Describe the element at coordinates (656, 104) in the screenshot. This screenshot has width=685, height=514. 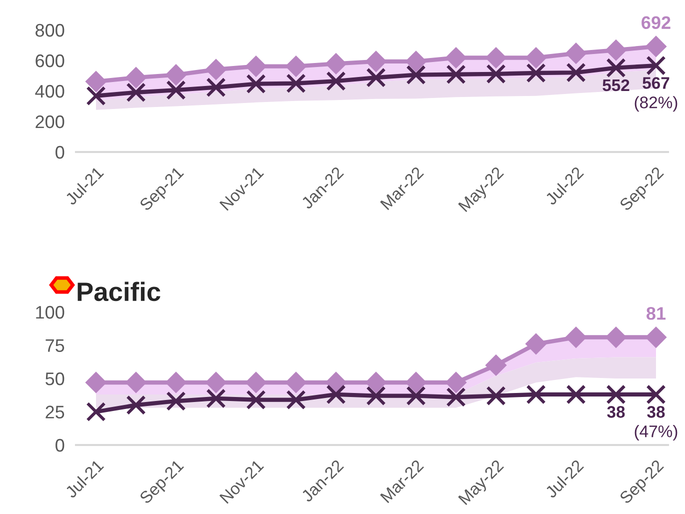
I see `annotation: (82%)` at that location.